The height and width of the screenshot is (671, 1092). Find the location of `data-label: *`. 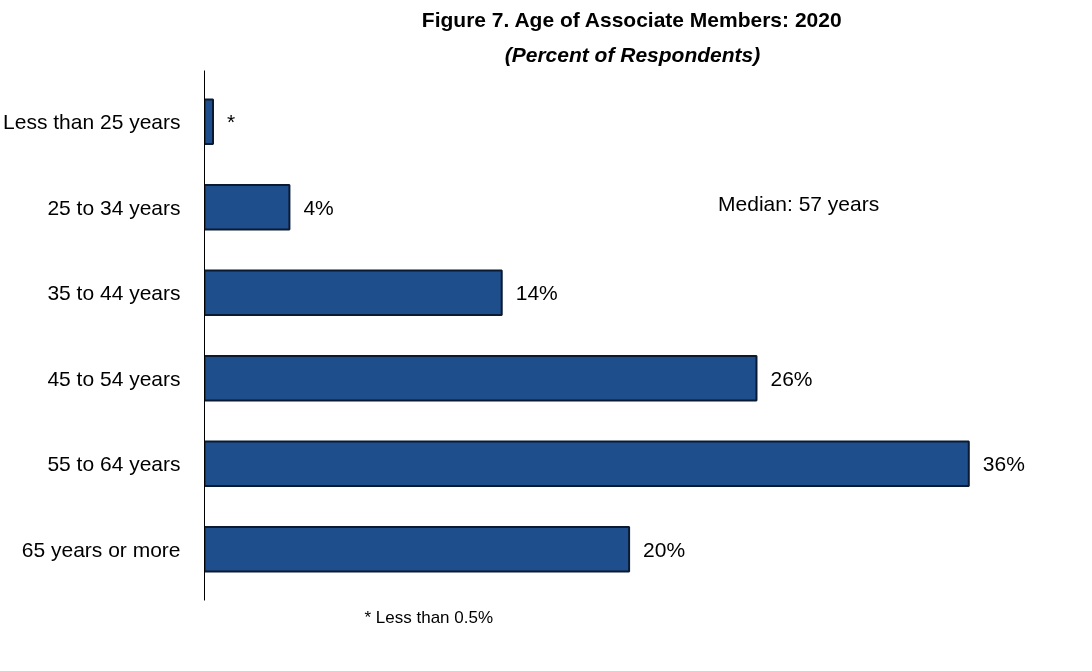

data-label: * is located at coordinates (231, 122).